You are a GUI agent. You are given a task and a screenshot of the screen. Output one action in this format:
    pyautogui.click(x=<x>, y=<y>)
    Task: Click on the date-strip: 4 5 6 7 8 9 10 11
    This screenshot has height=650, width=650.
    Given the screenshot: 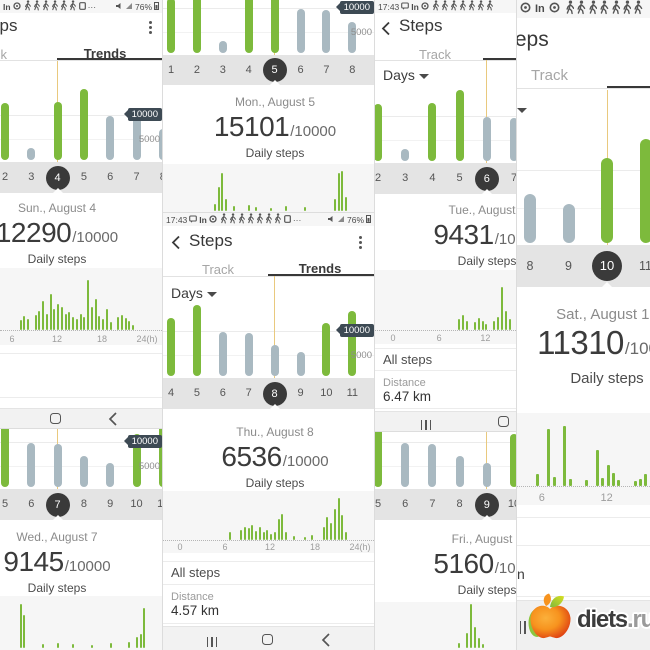 What is the action you would take?
    pyautogui.click(x=268, y=393)
    